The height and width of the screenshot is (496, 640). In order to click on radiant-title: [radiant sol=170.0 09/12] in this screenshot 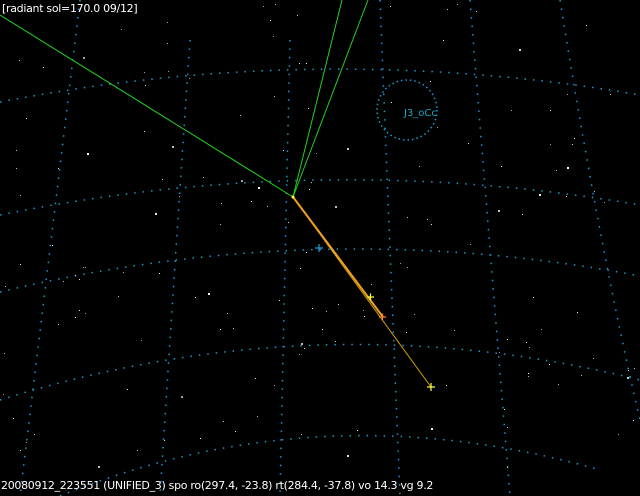, I will do `click(70, 8)`.